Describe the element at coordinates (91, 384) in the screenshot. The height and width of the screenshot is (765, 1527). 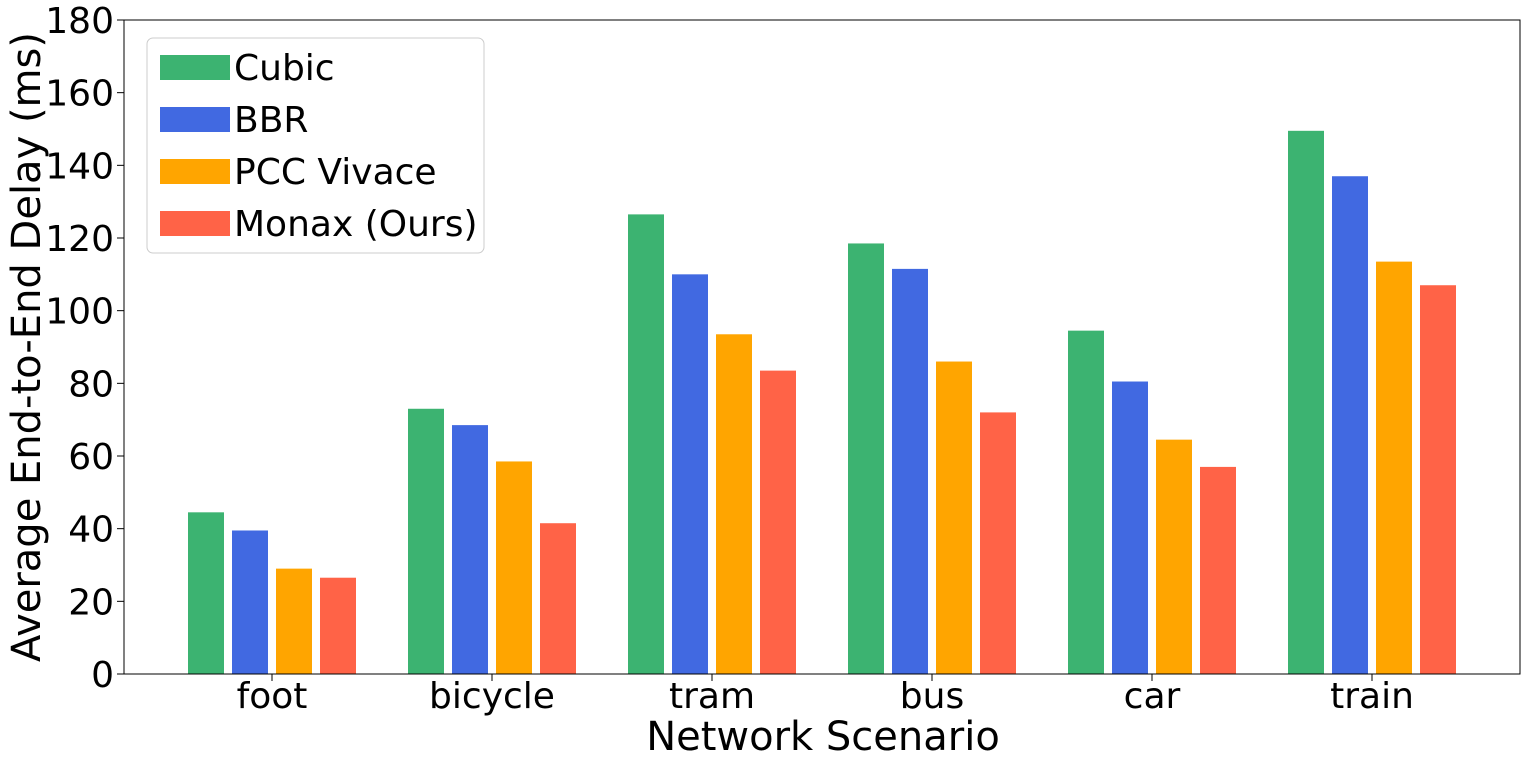
I see `y-tick-label: 80` at that location.